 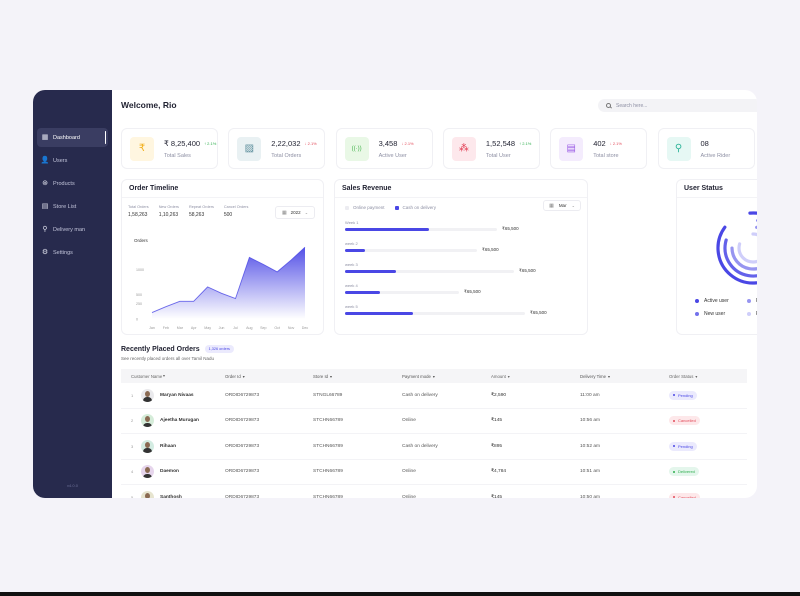 What do you see at coordinates (461, 247) in the screenshot?
I see `week-revenue-row: week 2 ₹65,500` at bounding box center [461, 247].